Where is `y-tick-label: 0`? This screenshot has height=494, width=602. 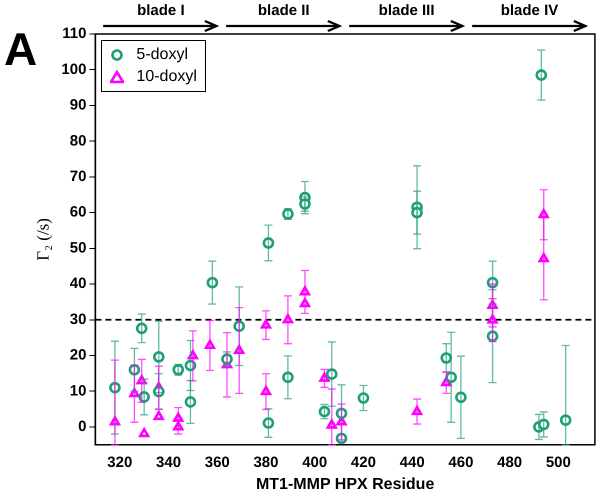 y-tick-label: 0 is located at coordinates (82, 427).